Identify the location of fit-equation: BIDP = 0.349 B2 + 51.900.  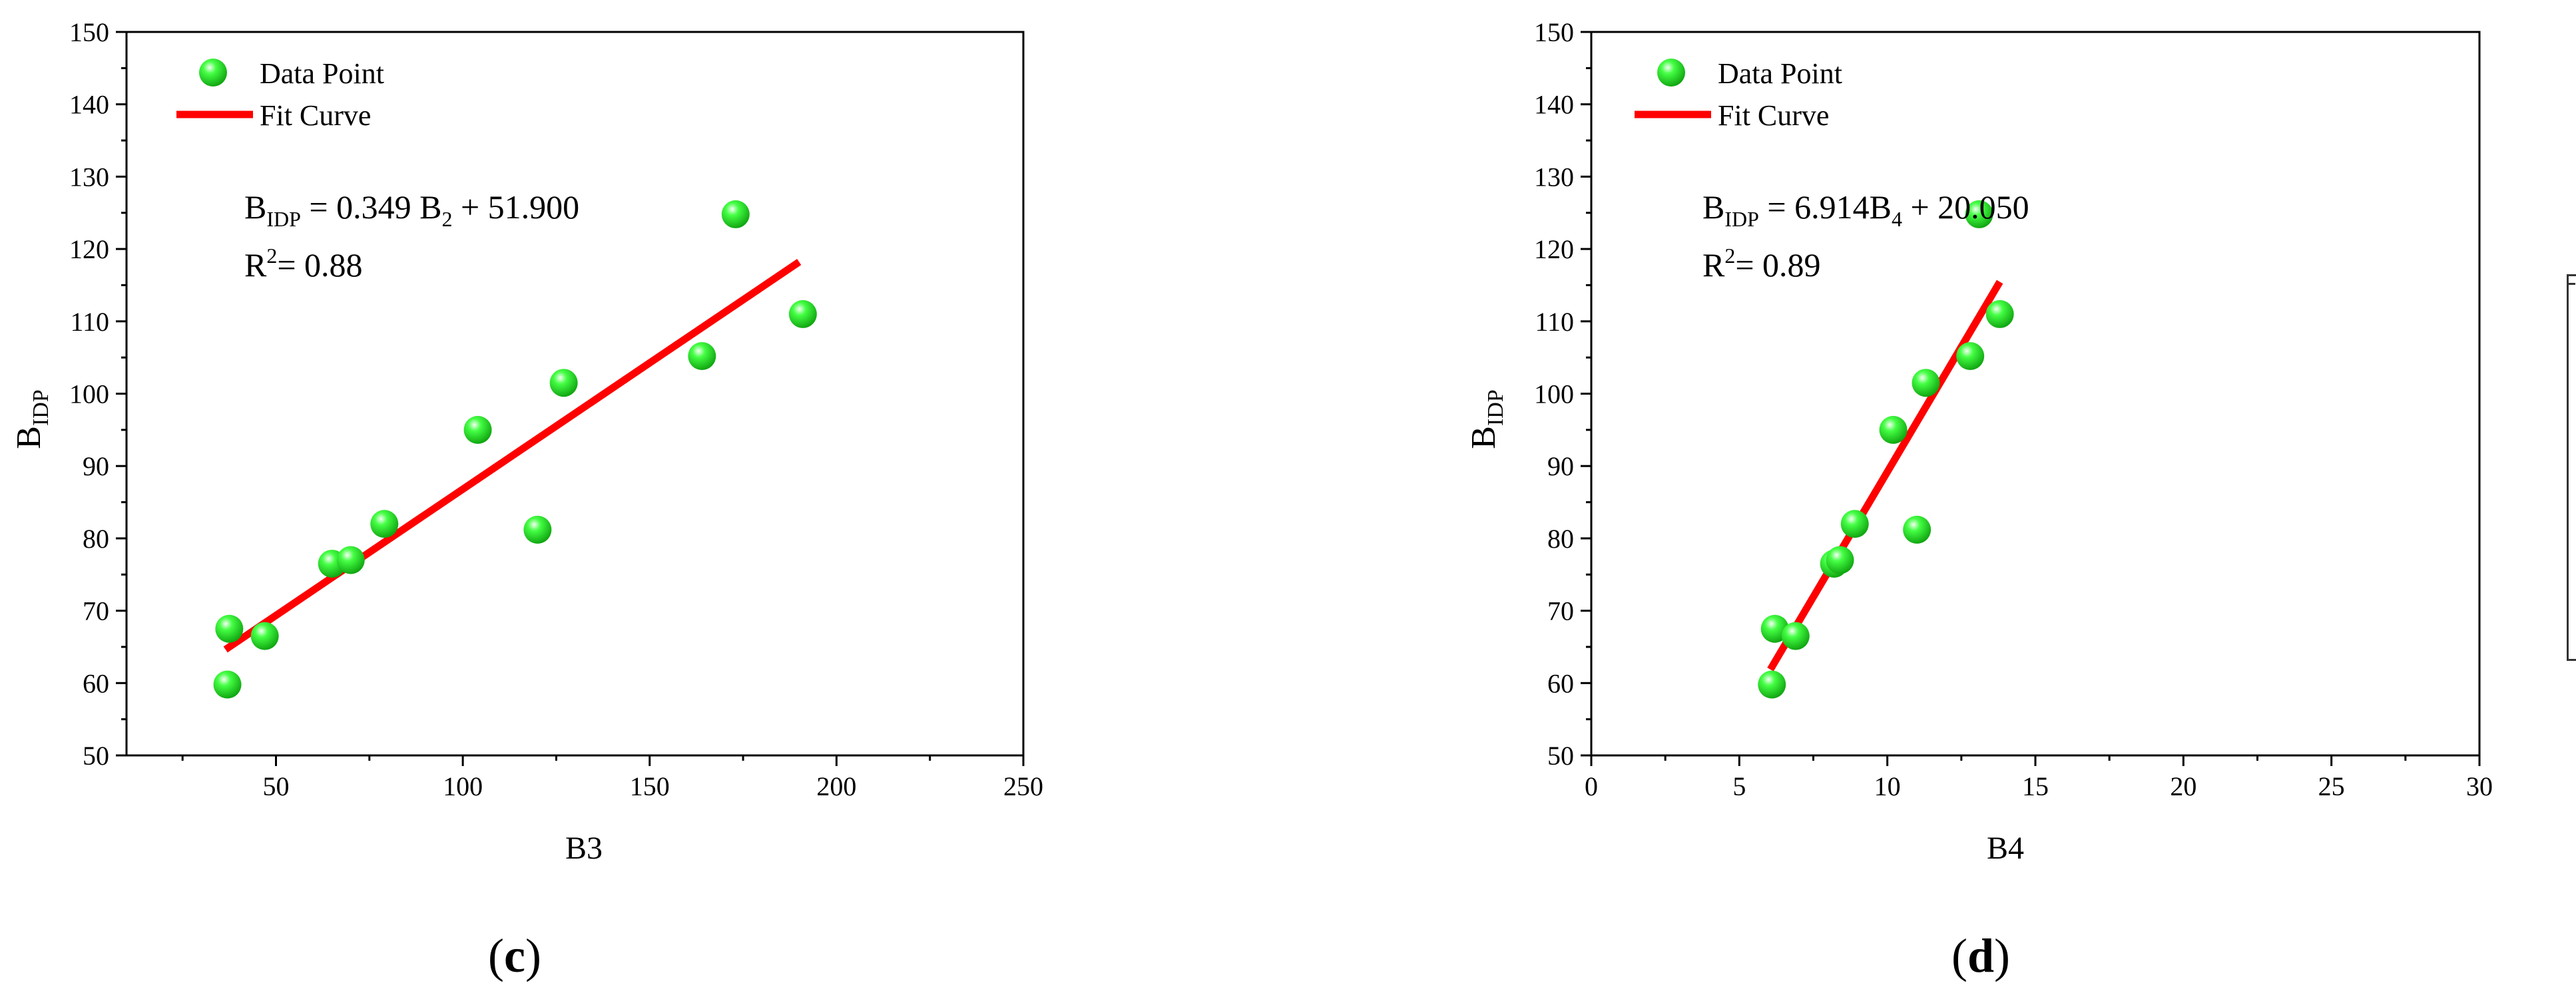
(412, 209).